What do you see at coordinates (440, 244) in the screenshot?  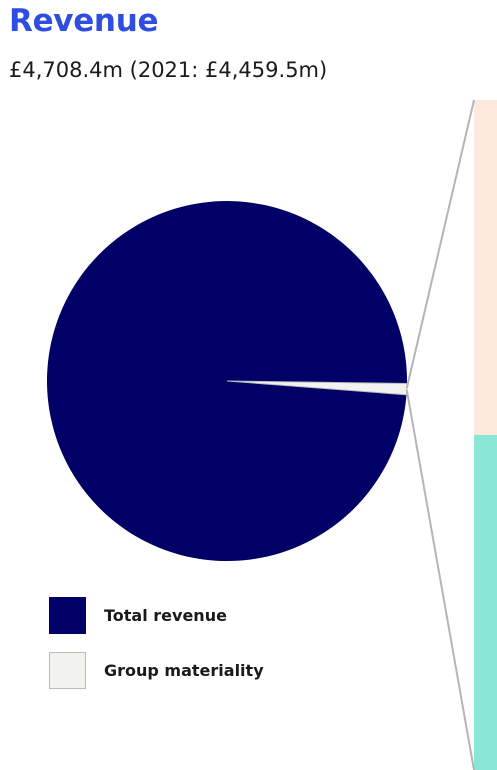 I see `connector-line-top` at bounding box center [440, 244].